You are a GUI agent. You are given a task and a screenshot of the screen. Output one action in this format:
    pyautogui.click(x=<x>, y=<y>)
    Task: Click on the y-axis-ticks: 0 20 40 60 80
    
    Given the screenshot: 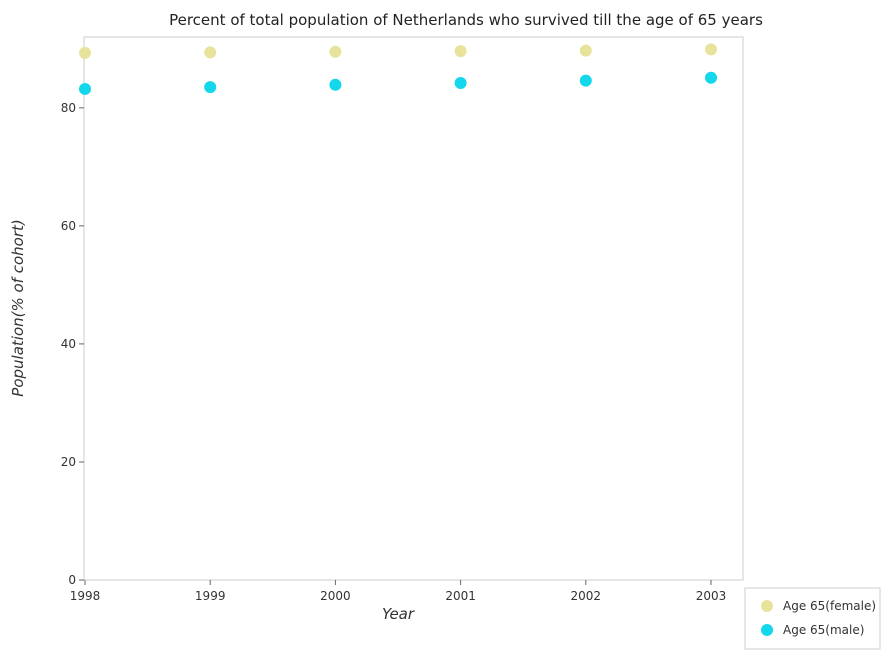 What is the action you would take?
    pyautogui.click(x=72, y=344)
    